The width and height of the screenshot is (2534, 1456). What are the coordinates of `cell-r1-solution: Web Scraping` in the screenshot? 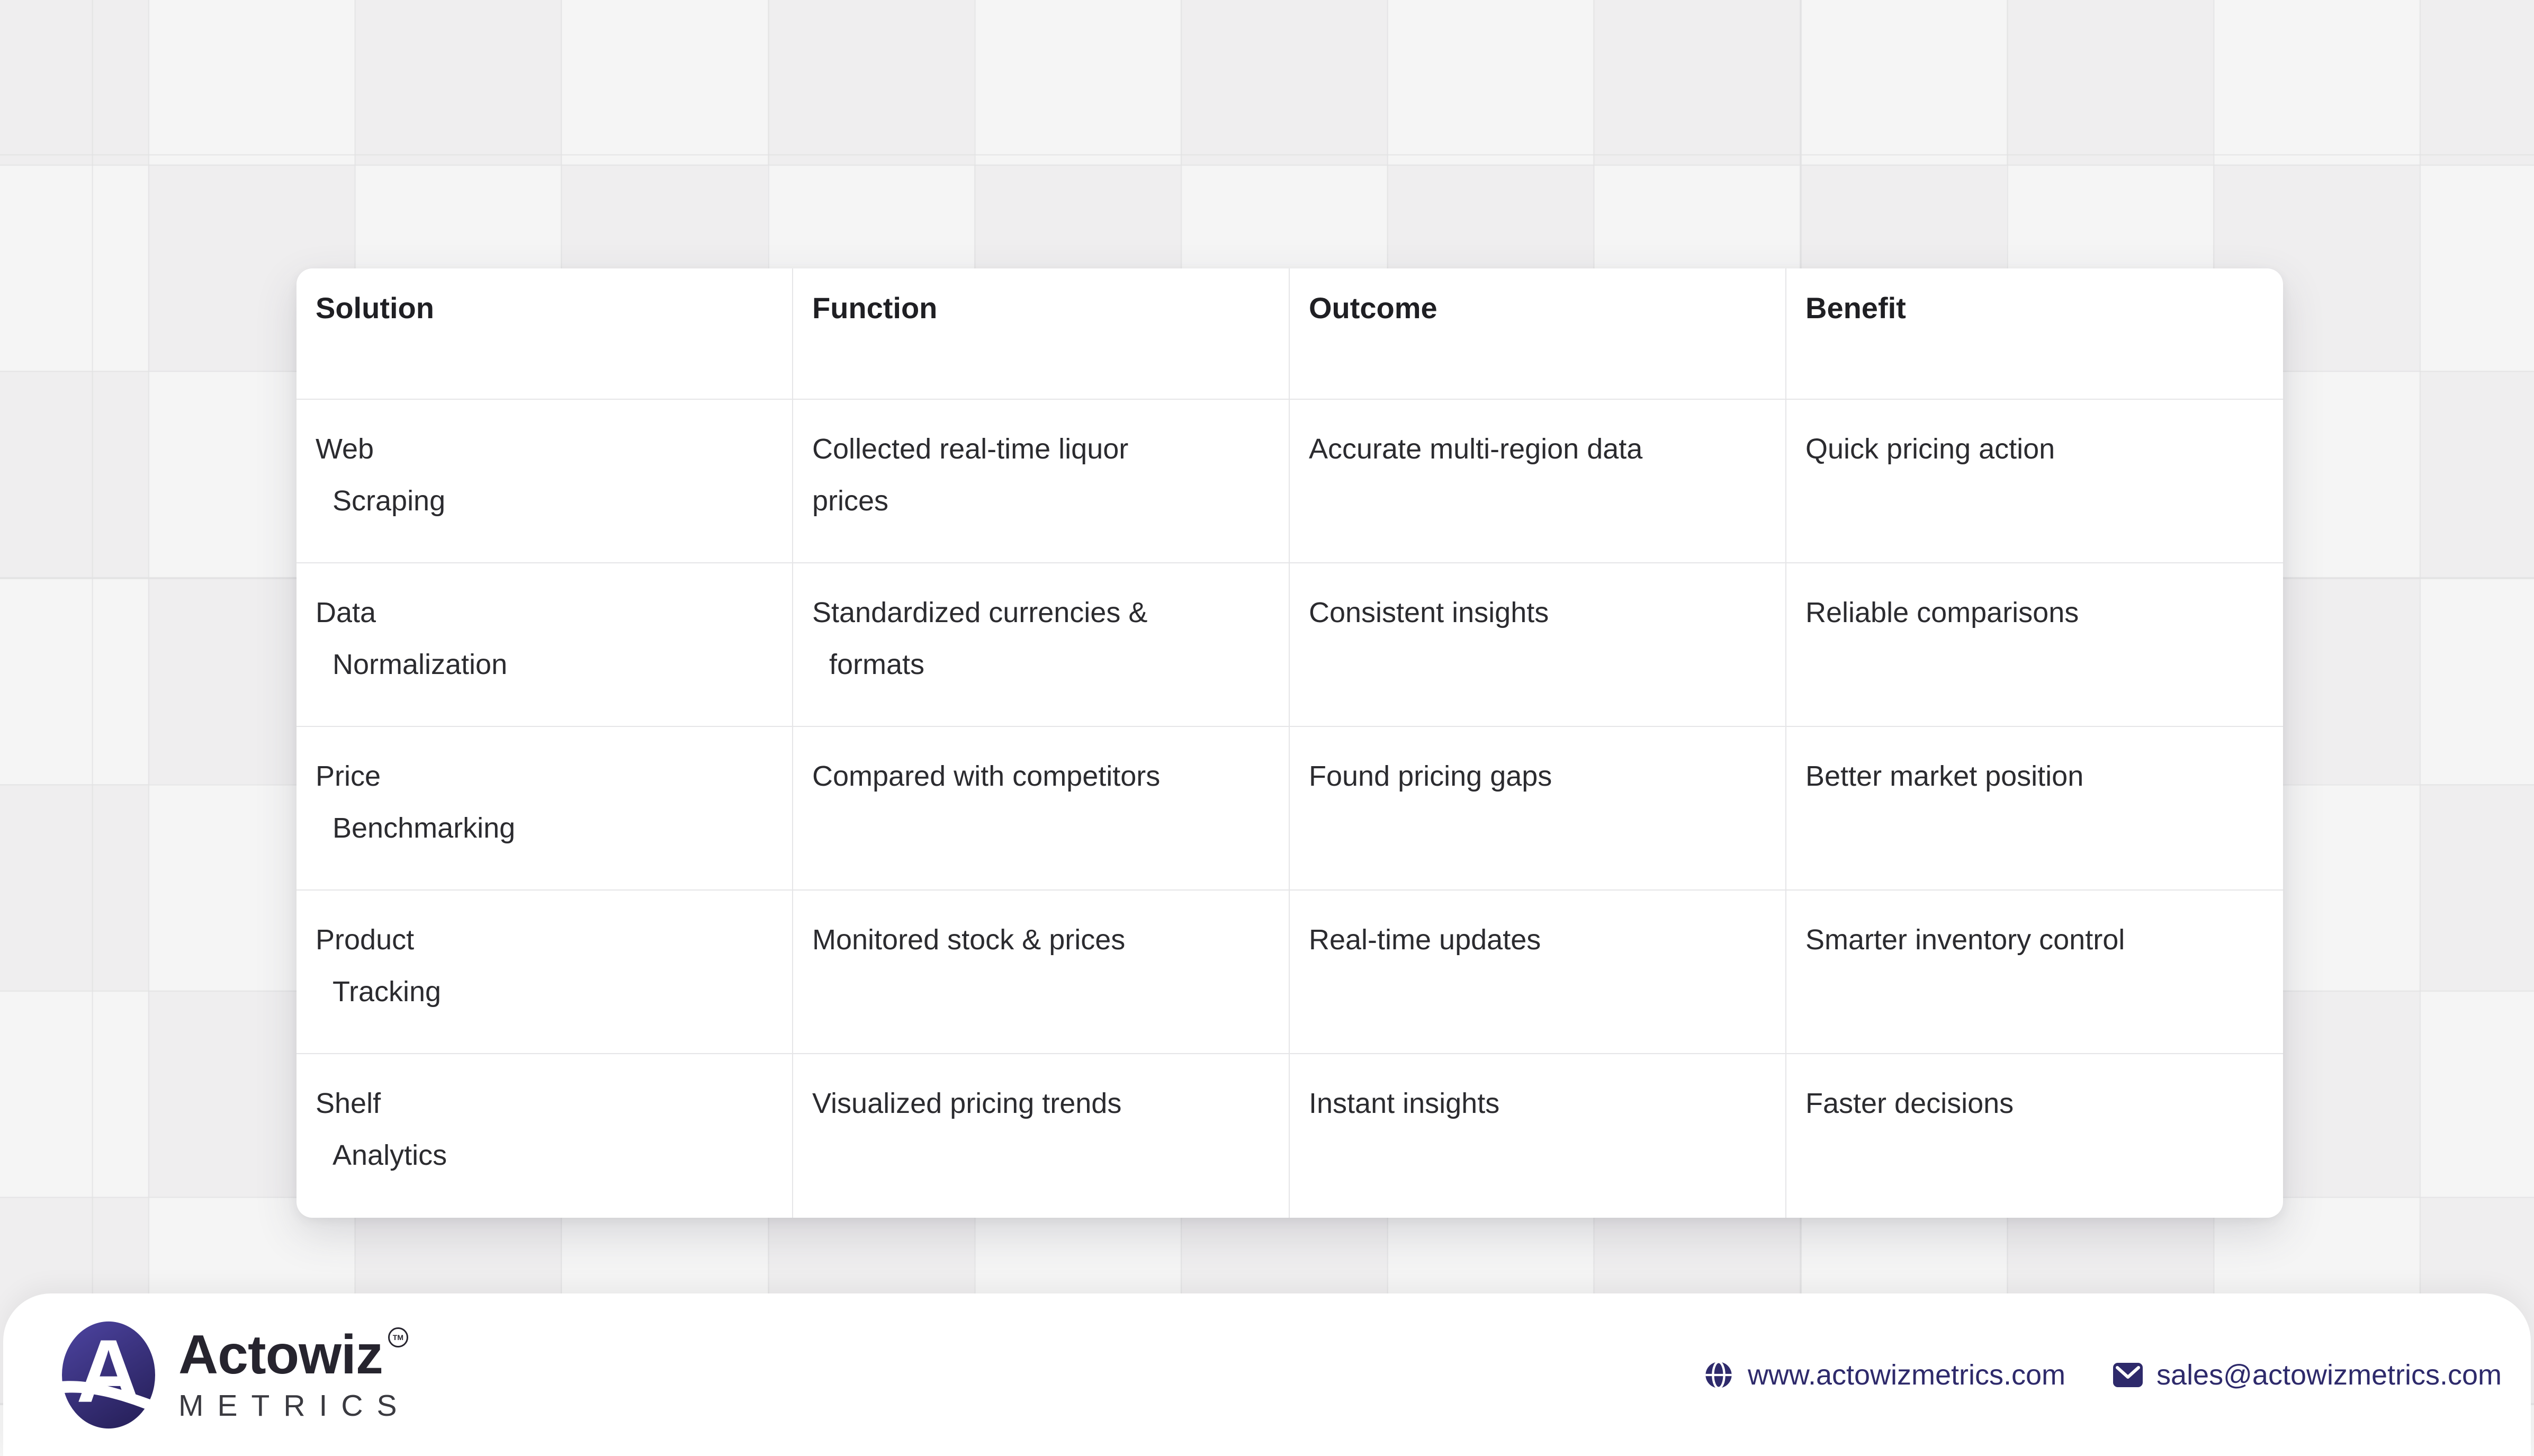 It's located at (545, 481).